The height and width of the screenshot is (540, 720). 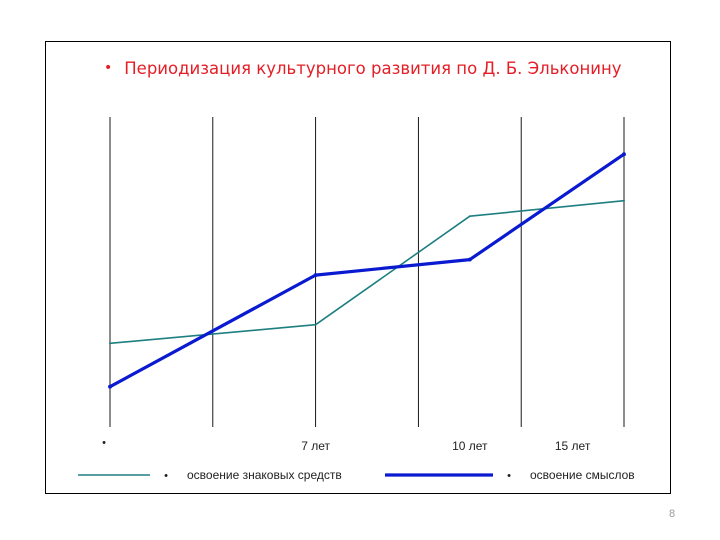 What do you see at coordinates (573, 446) in the screenshot?
I see `tick-label-4: 15 лет` at bounding box center [573, 446].